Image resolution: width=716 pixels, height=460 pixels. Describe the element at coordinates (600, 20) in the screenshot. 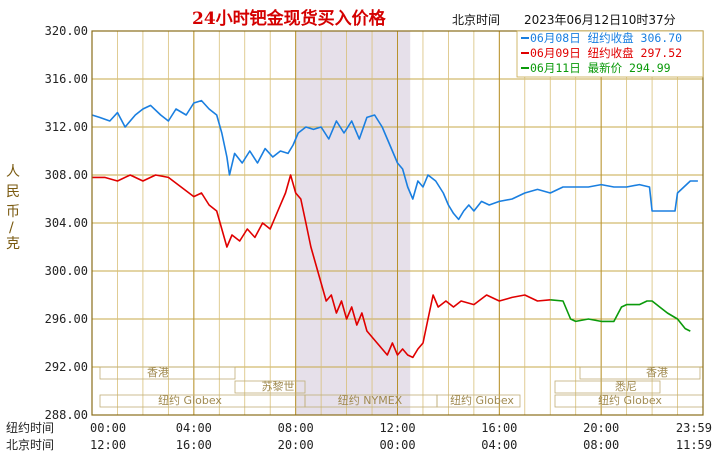

I see `timestamp-label: 2023年06月12日10时37分` at that location.